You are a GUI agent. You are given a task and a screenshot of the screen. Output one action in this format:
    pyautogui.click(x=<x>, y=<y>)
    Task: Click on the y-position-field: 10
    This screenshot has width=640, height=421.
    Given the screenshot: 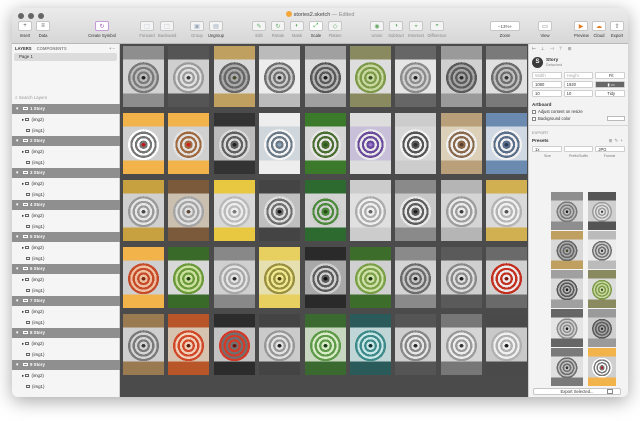 What is the action you would take?
    pyautogui.click(x=578, y=93)
    